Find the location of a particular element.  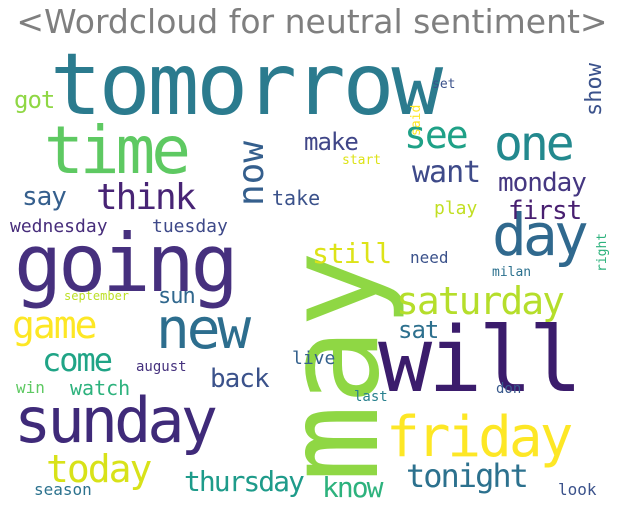

word-think: think is located at coordinates (146, 197).